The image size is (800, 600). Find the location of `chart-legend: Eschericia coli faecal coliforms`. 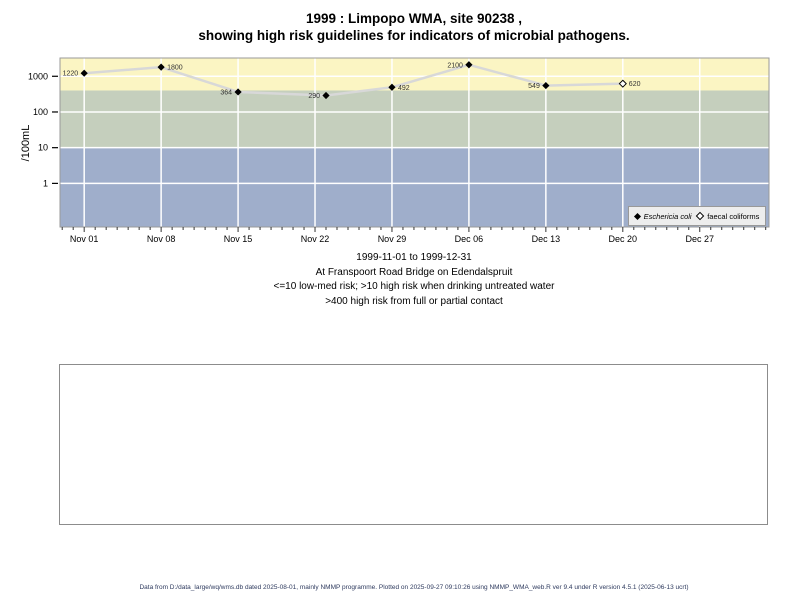

chart-legend: Eschericia coli faecal coliforms is located at coordinates (697, 216).